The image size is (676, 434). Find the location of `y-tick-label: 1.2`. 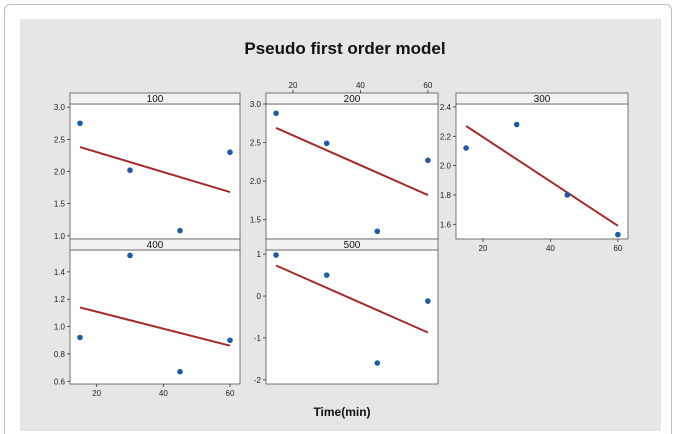

y-tick-label: 1.2 is located at coordinates (60, 299).